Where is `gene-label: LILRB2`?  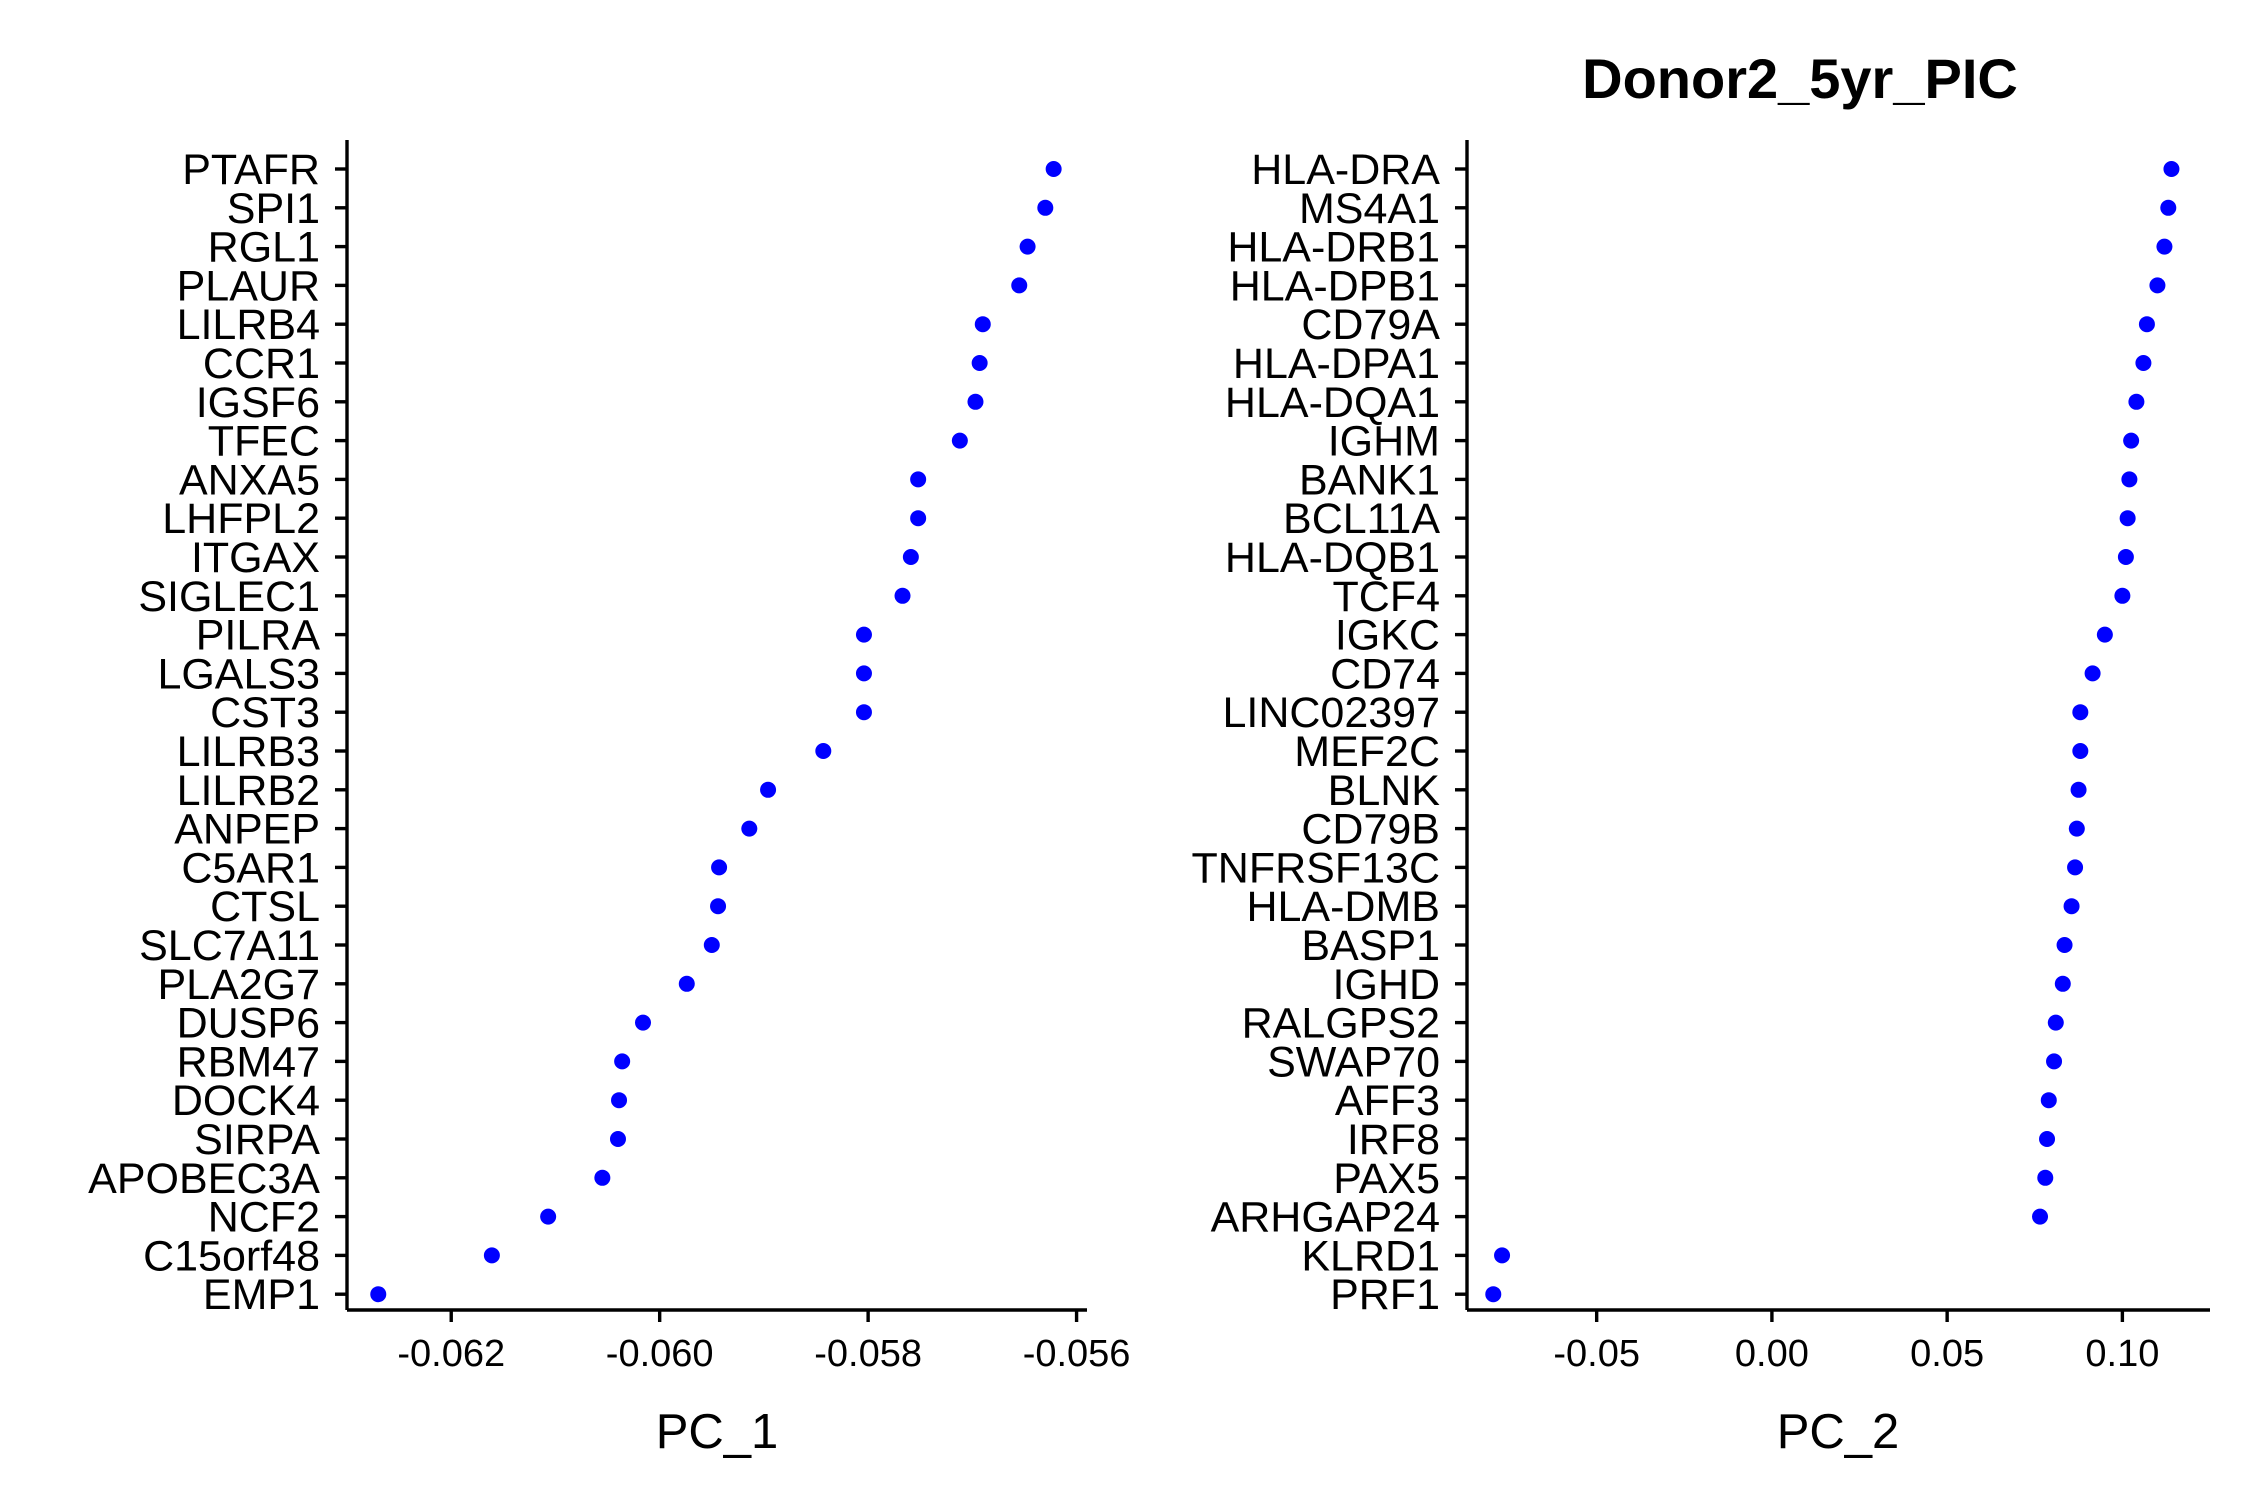
gene-label: LILRB2 is located at coordinates (248, 791).